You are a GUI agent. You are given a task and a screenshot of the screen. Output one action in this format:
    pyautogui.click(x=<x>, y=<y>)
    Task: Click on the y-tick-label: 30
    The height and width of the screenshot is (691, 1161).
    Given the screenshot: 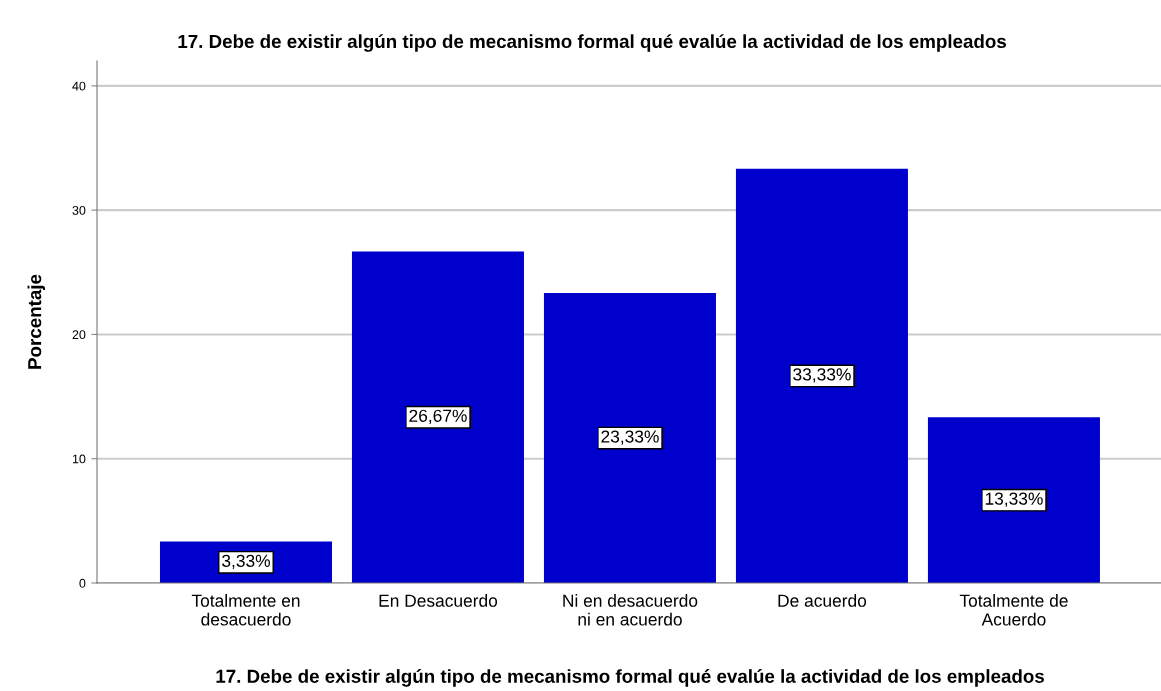 What is the action you would take?
    pyautogui.click(x=79, y=210)
    